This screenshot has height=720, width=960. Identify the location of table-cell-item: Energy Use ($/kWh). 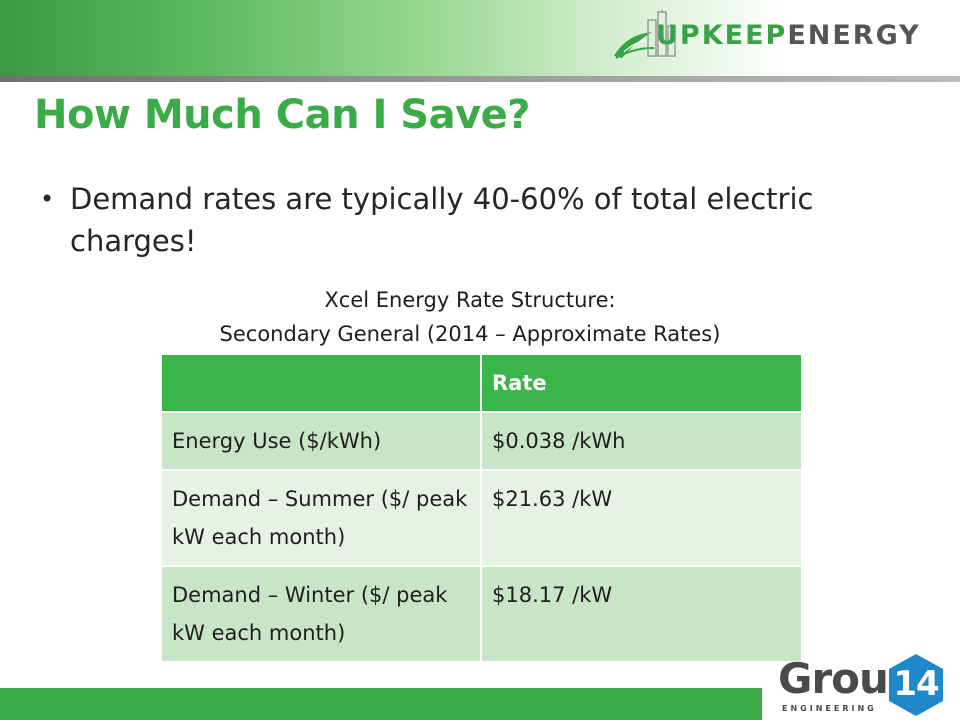
(321, 441).